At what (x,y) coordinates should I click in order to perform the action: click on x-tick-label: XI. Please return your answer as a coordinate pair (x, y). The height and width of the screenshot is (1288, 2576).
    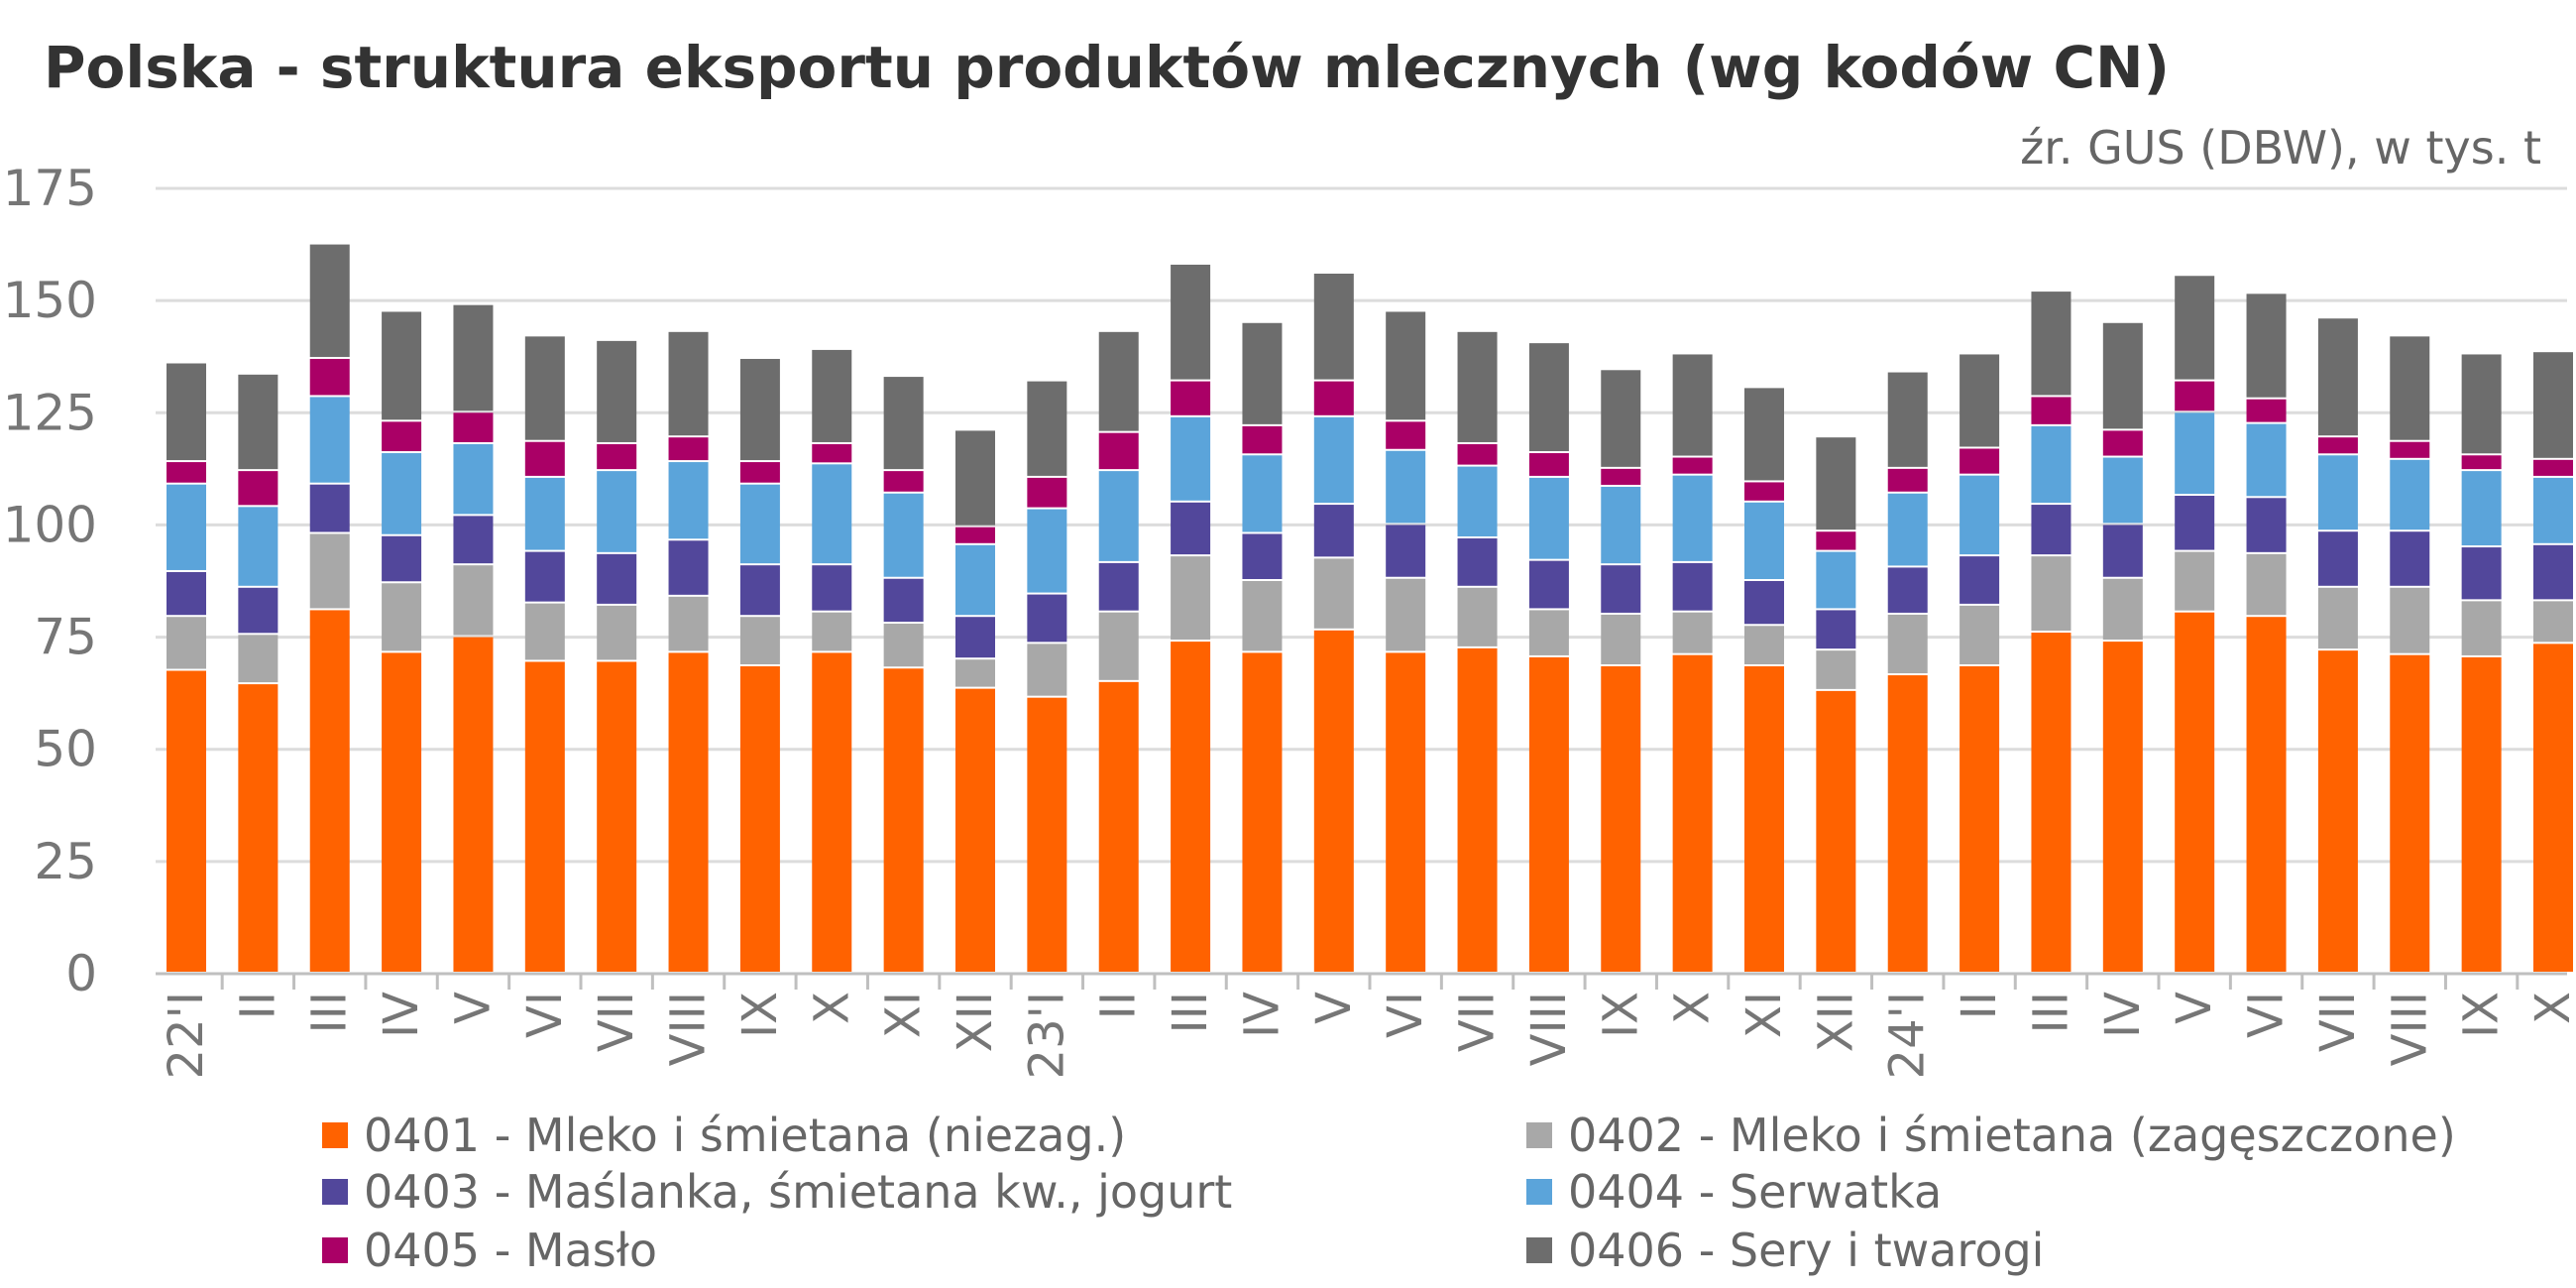
    Looking at the image, I should click on (904, 1015).